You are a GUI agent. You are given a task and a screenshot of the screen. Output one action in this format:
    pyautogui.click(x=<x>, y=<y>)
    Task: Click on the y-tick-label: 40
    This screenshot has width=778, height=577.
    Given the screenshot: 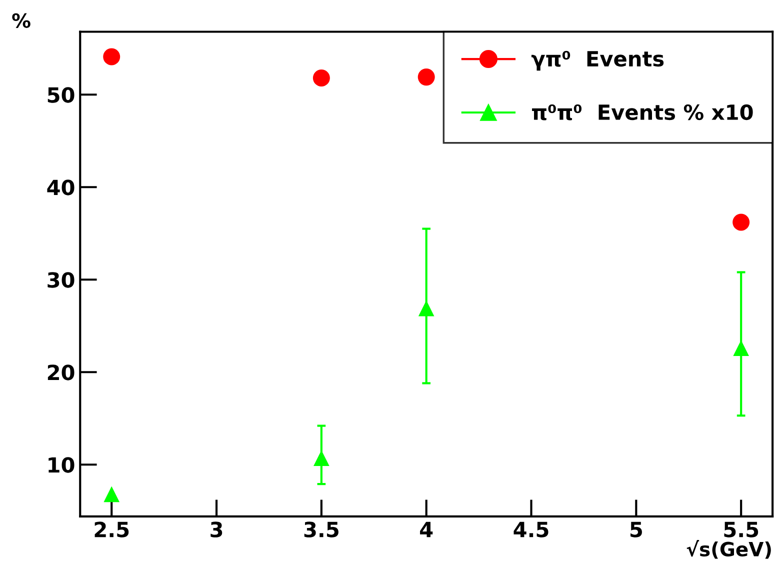 What is the action you would take?
    pyautogui.click(x=60, y=188)
    